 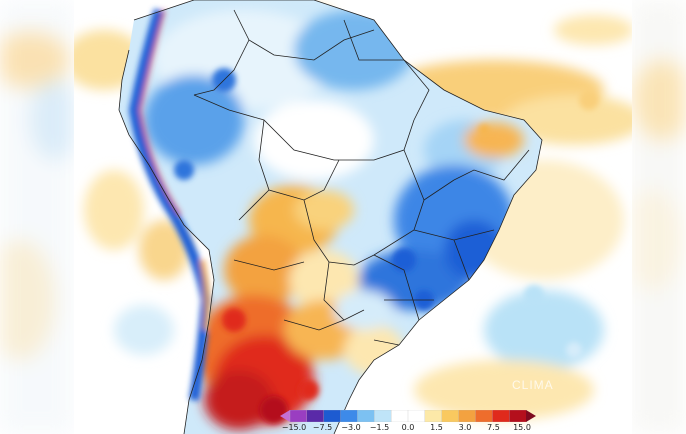 What do you see at coordinates (465, 427) in the screenshot?
I see `colorbar-tick-label: 3.0` at bounding box center [465, 427].